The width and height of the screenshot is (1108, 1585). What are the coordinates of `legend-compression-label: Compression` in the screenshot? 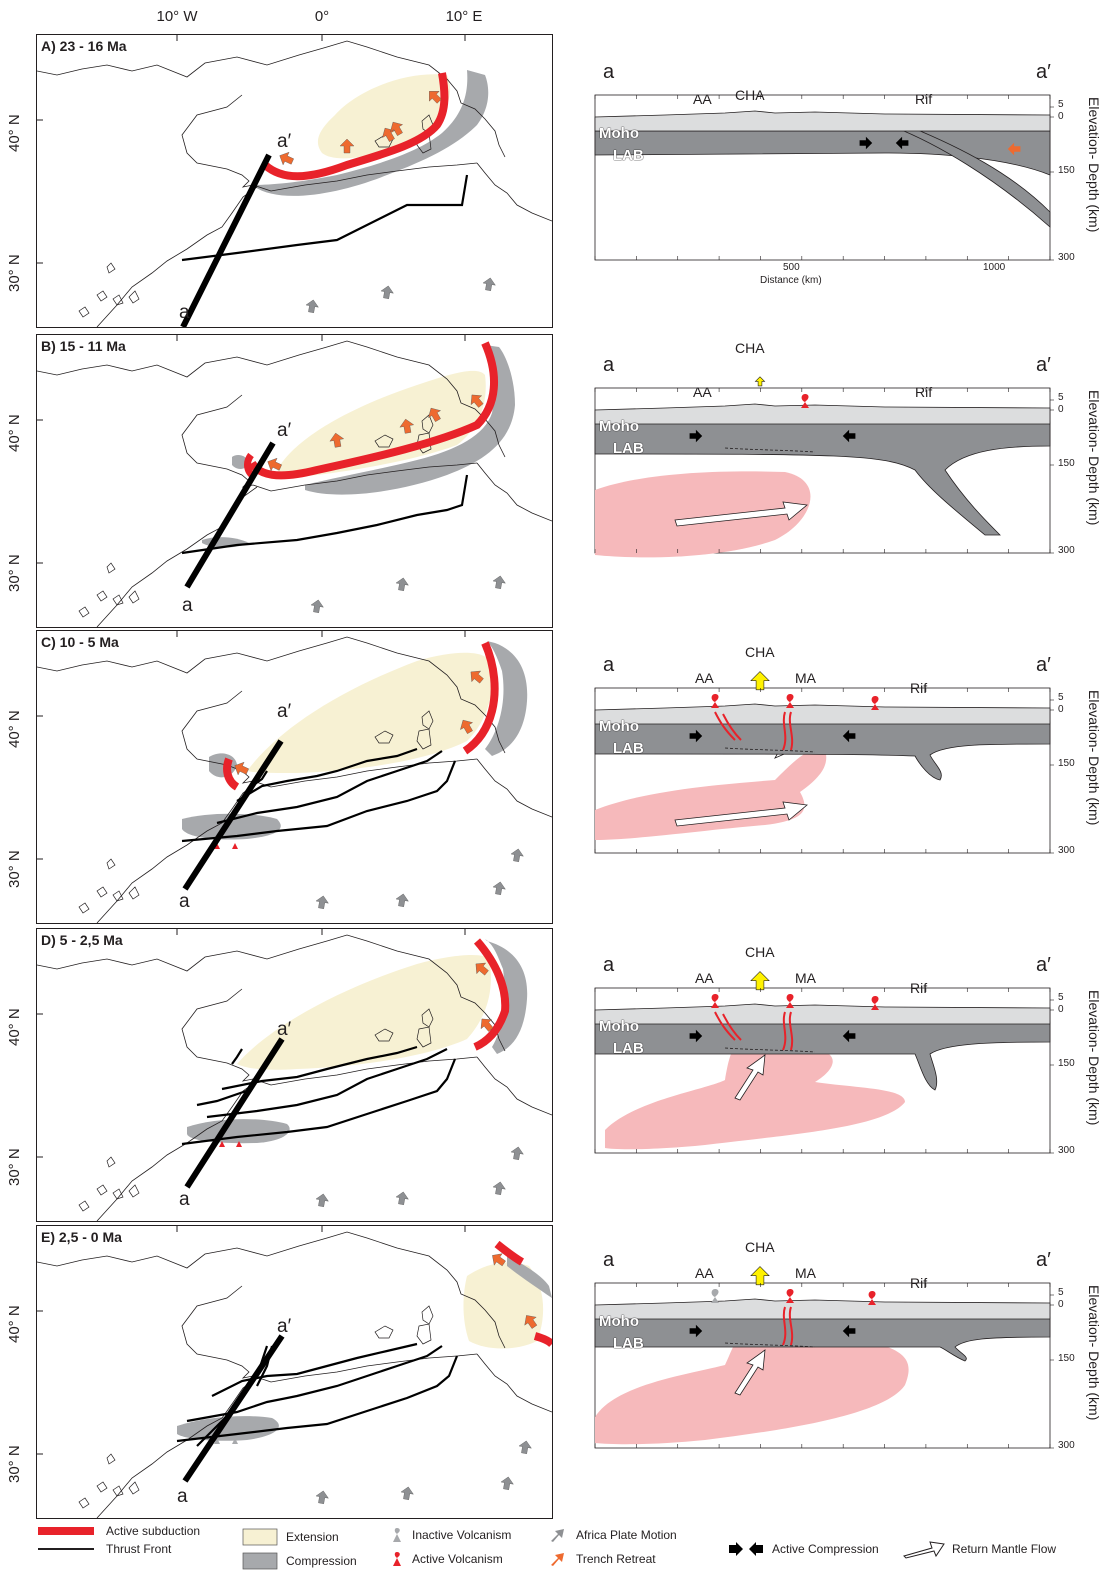 It's located at (321, 1561).